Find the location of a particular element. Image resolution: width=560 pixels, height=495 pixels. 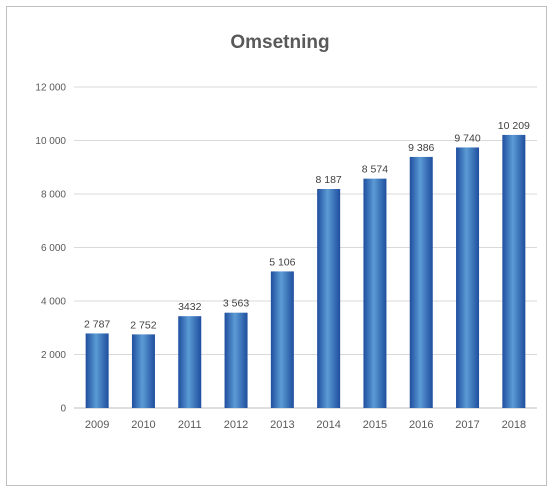

bar-2011 is located at coordinates (190, 362).